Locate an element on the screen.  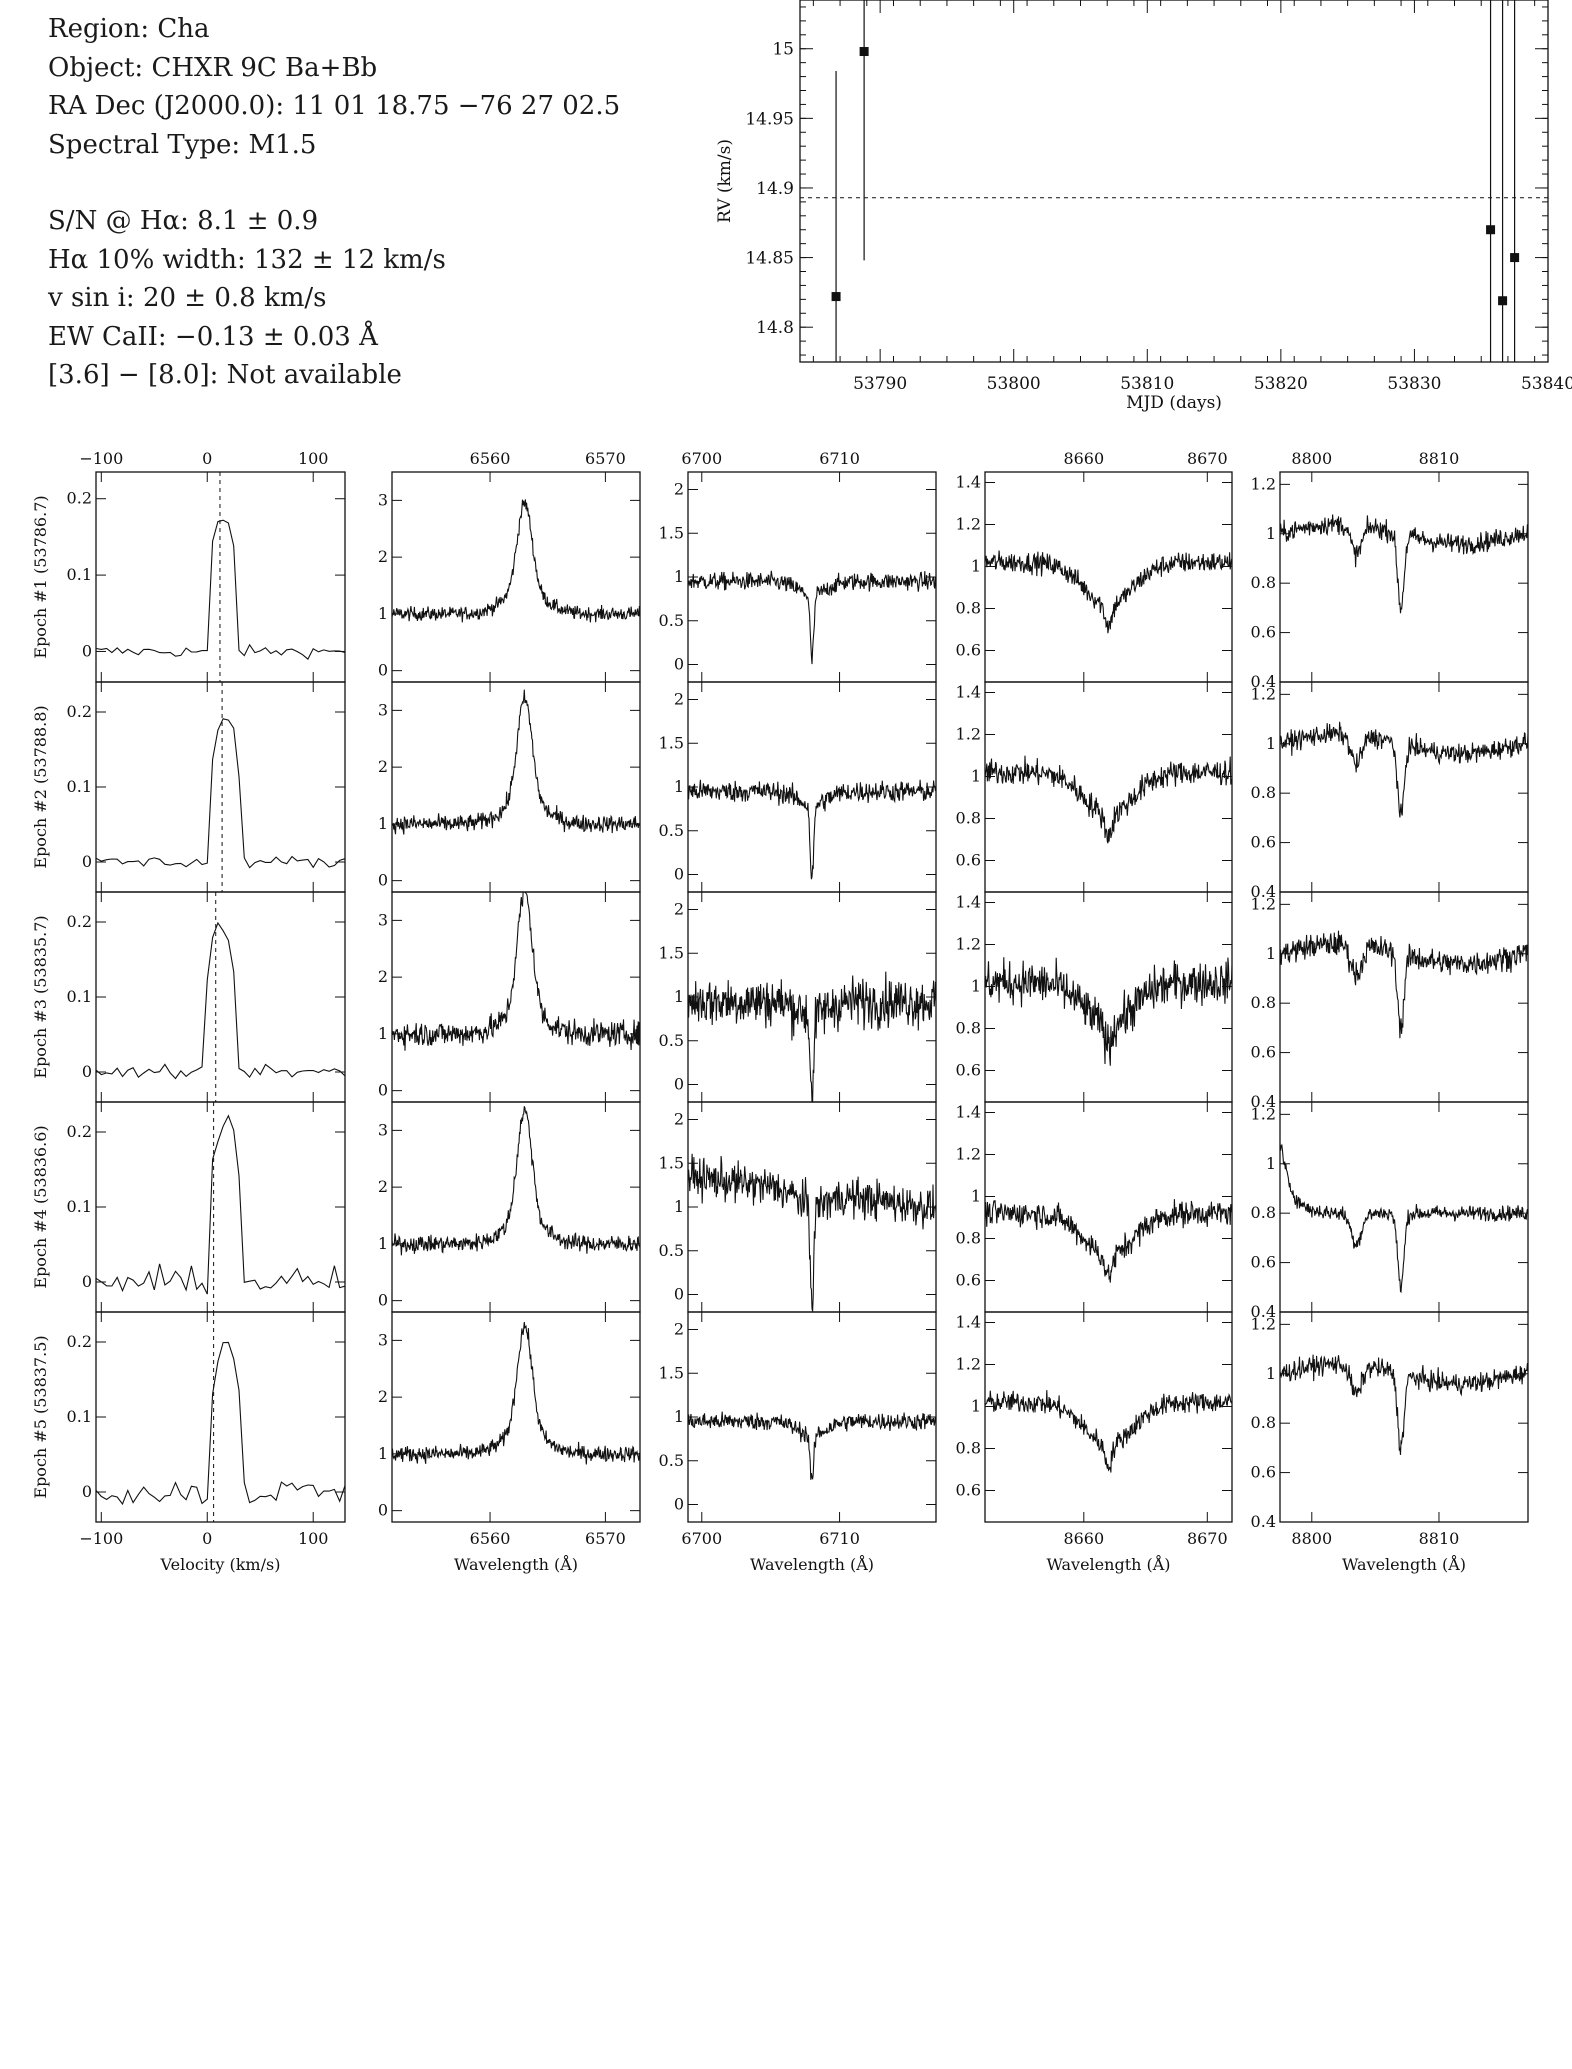
panel-top-tick-label: 0 is located at coordinates (207, 458).